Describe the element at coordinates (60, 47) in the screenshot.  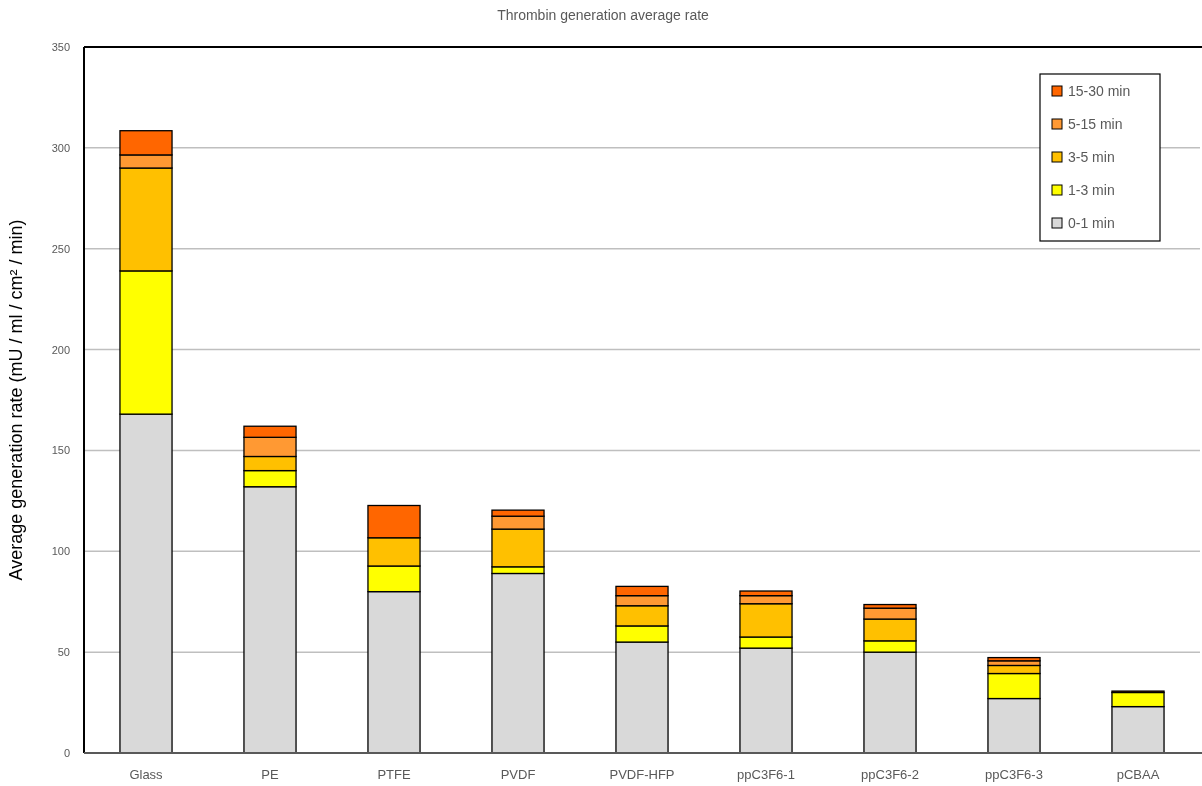
I see `y-tick-label: 350` at that location.